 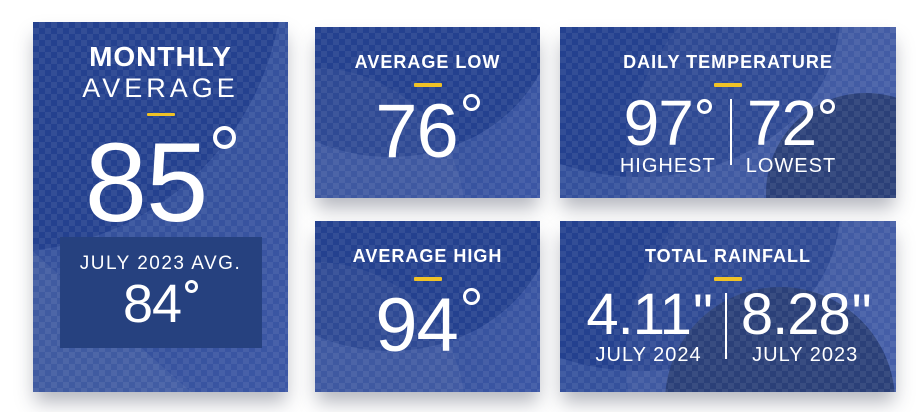 What do you see at coordinates (152, 303) in the screenshot?
I see `monthly-sub-value: 84` at bounding box center [152, 303].